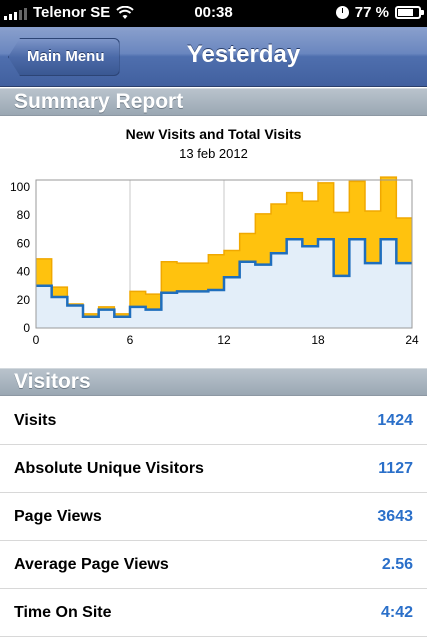 The height and width of the screenshot is (640, 427). I want to click on visitors-row-average-page-views: Average Page Views 2.56, so click(213, 565).